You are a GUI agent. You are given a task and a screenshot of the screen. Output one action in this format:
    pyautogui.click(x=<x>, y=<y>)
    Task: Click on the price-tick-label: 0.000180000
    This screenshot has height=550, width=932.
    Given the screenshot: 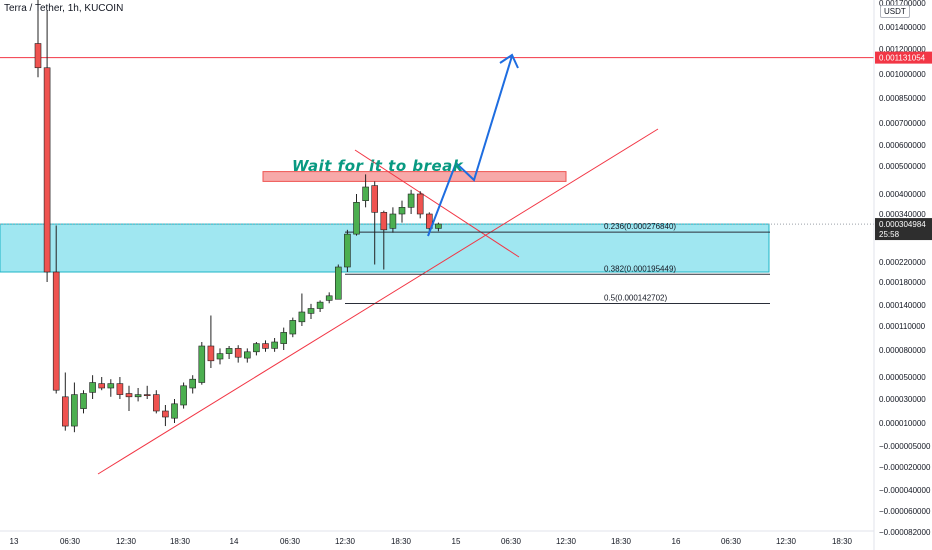 What is the action you would take?
    pyautogui.click(x=902, y=282)
    